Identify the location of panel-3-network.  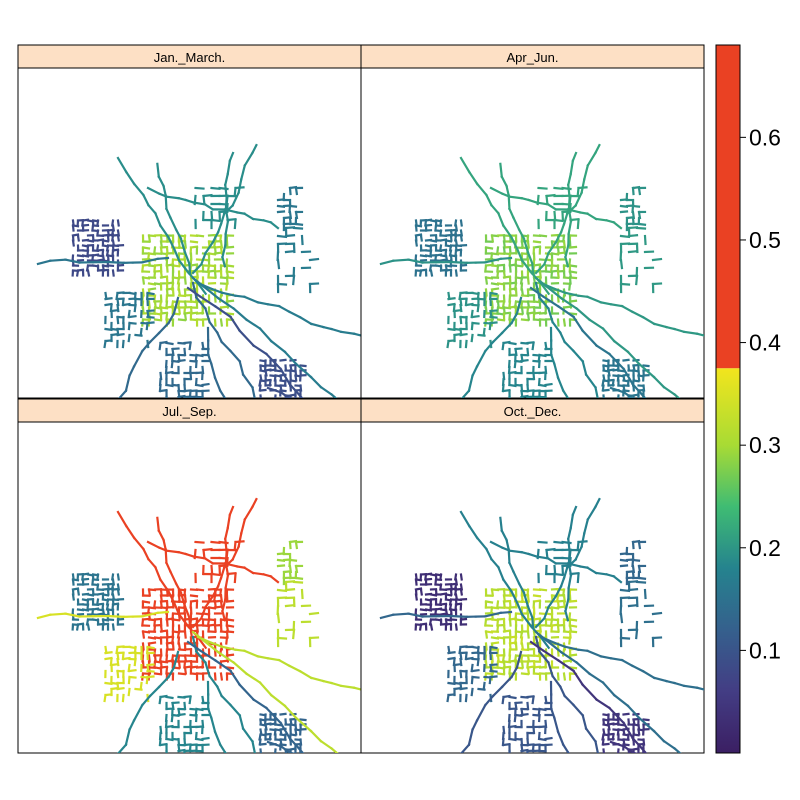
(198, 643).